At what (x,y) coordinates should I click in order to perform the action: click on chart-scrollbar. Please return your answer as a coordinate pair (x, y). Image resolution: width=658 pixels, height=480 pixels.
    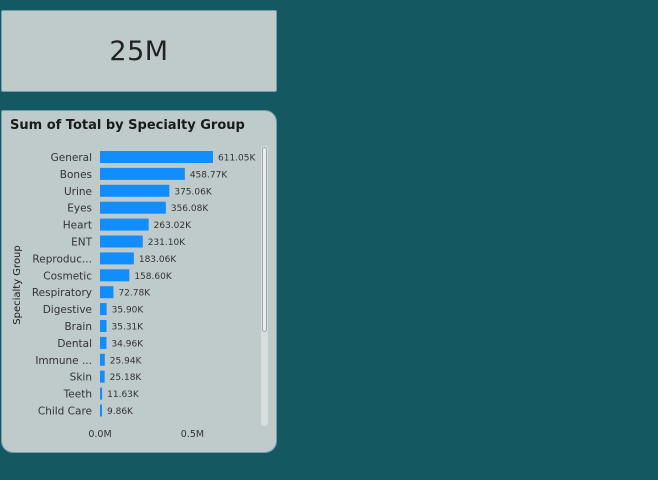
    Looking at the image, I should click on (264, 286).